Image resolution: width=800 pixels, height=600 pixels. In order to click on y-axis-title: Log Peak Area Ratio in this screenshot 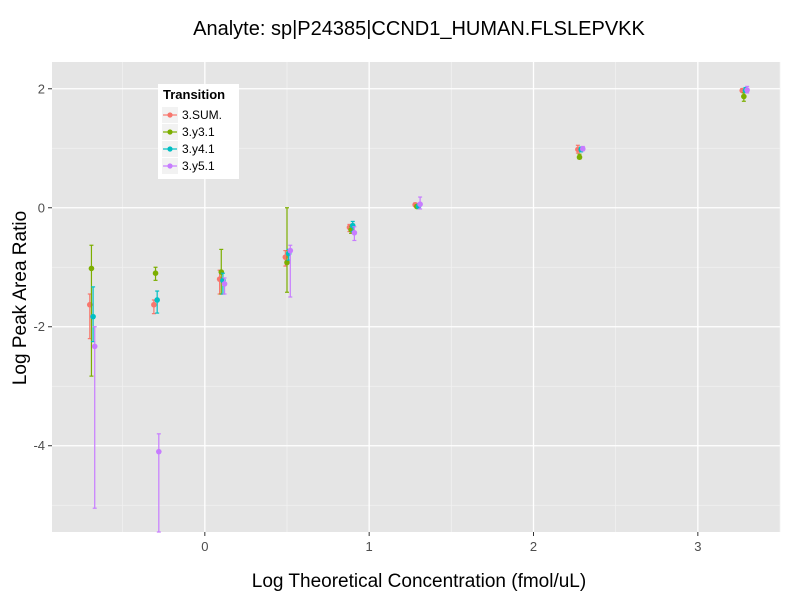, I will do `click(20, 298)`.